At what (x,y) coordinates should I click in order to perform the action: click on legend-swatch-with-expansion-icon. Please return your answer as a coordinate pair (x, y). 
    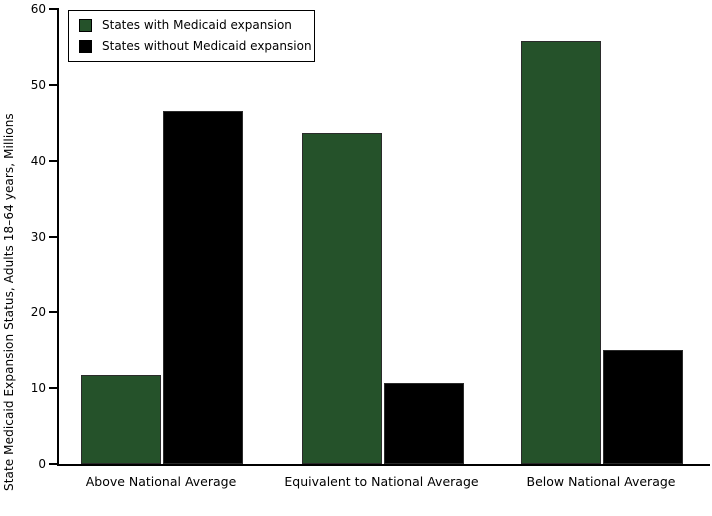
    Looking at the image, I should click on (85, 25).